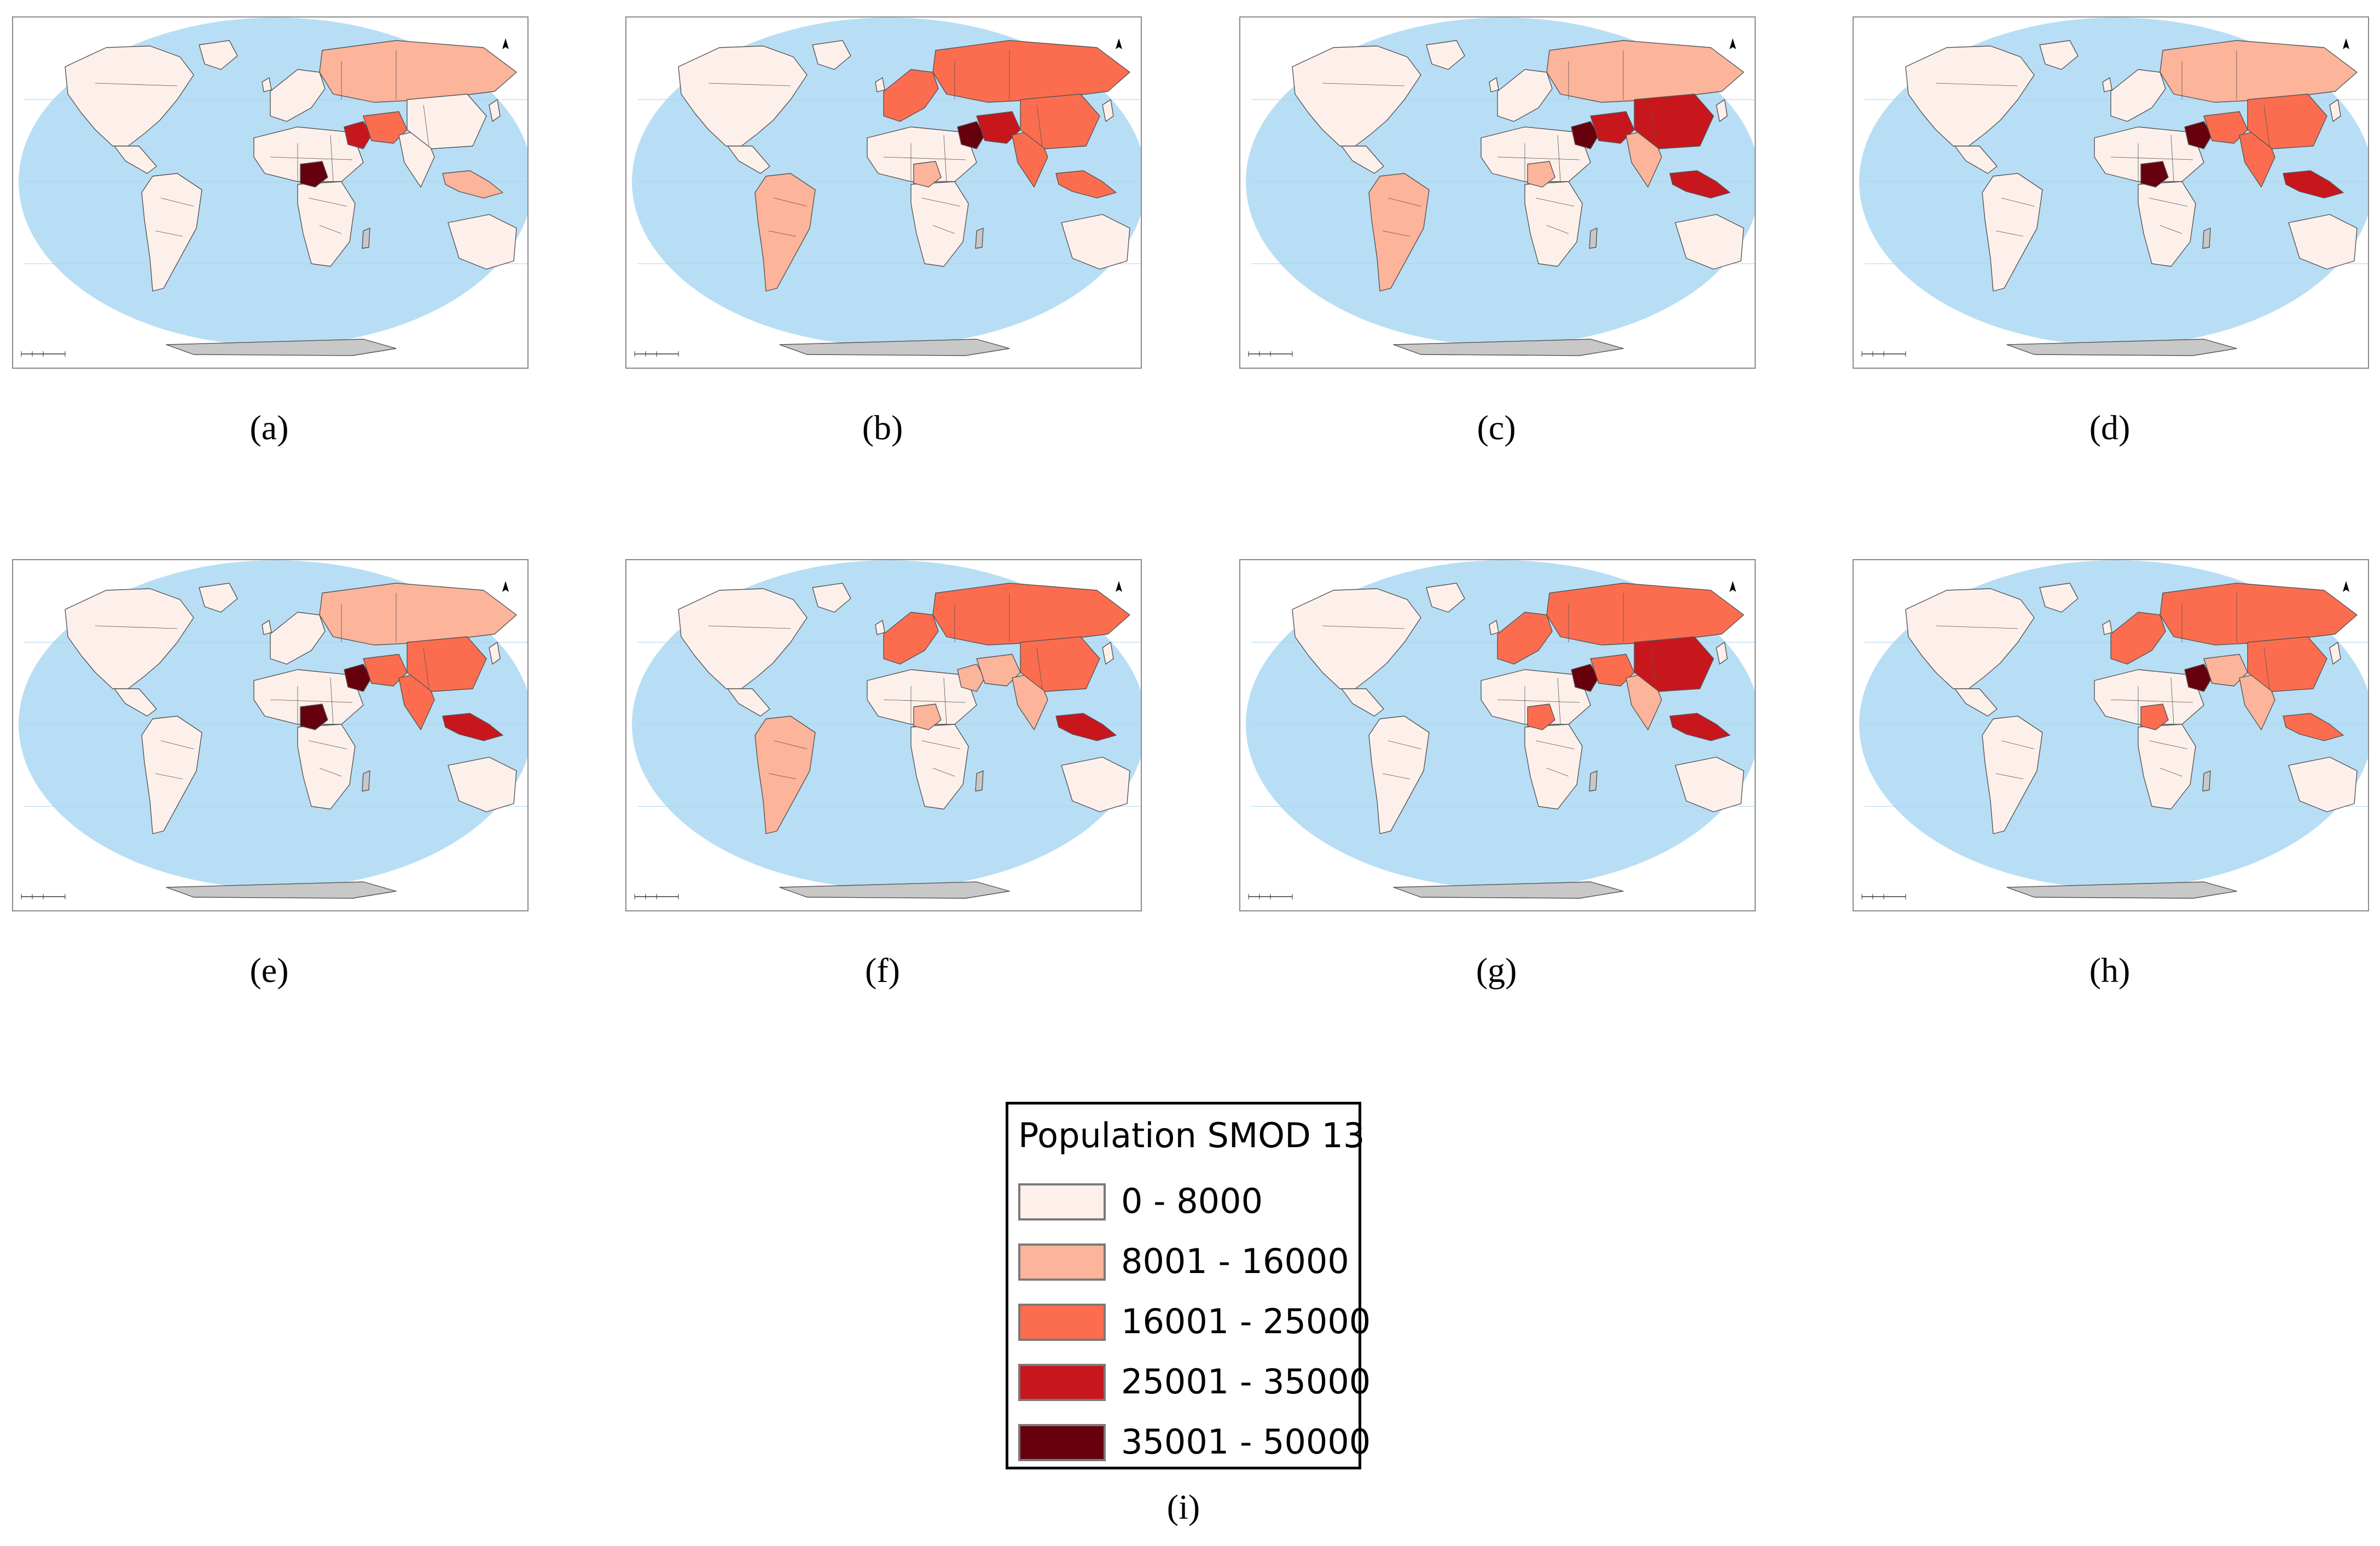  Describe the element at coordinates (2113, 187) in the screenshot. I see `map-d` at that location.